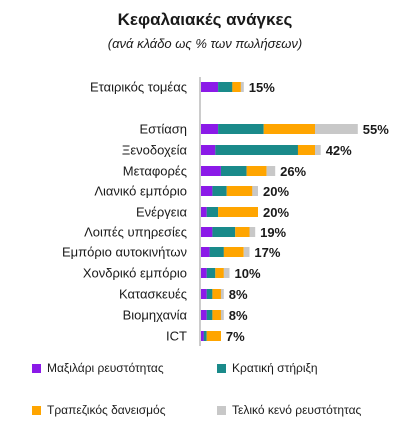 This screenshot has height=433, width=410. What do you see at coordinates (275, 368) in the screenshot?
I see `legend-label-state-support: Κρατική στήριξη` at bounding box center [275, 368].